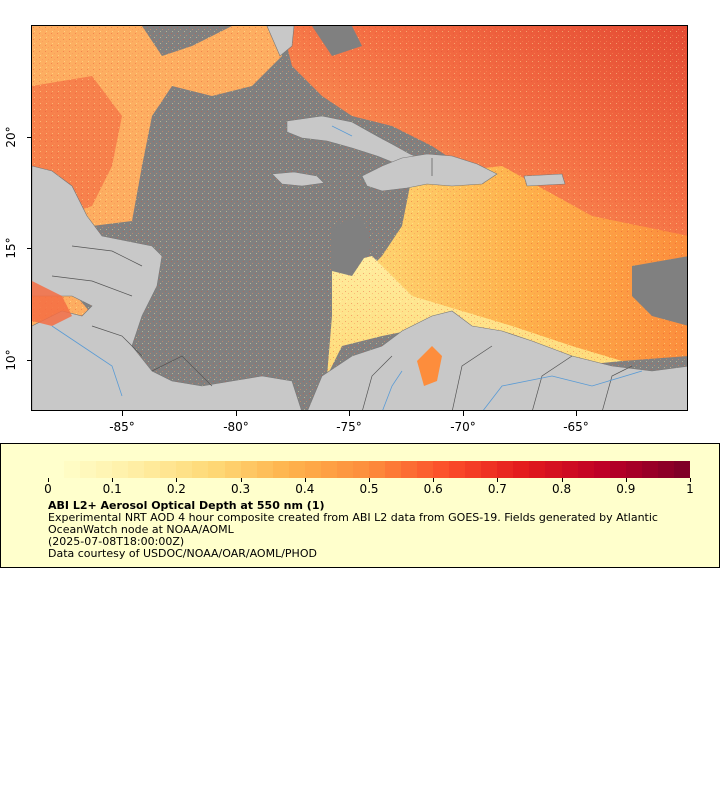 The width and height of the screenshot is (720, 800). Describe the element at coordinates (11, 360) in the screenshot. I see `latitude-label: 10°` at that location.